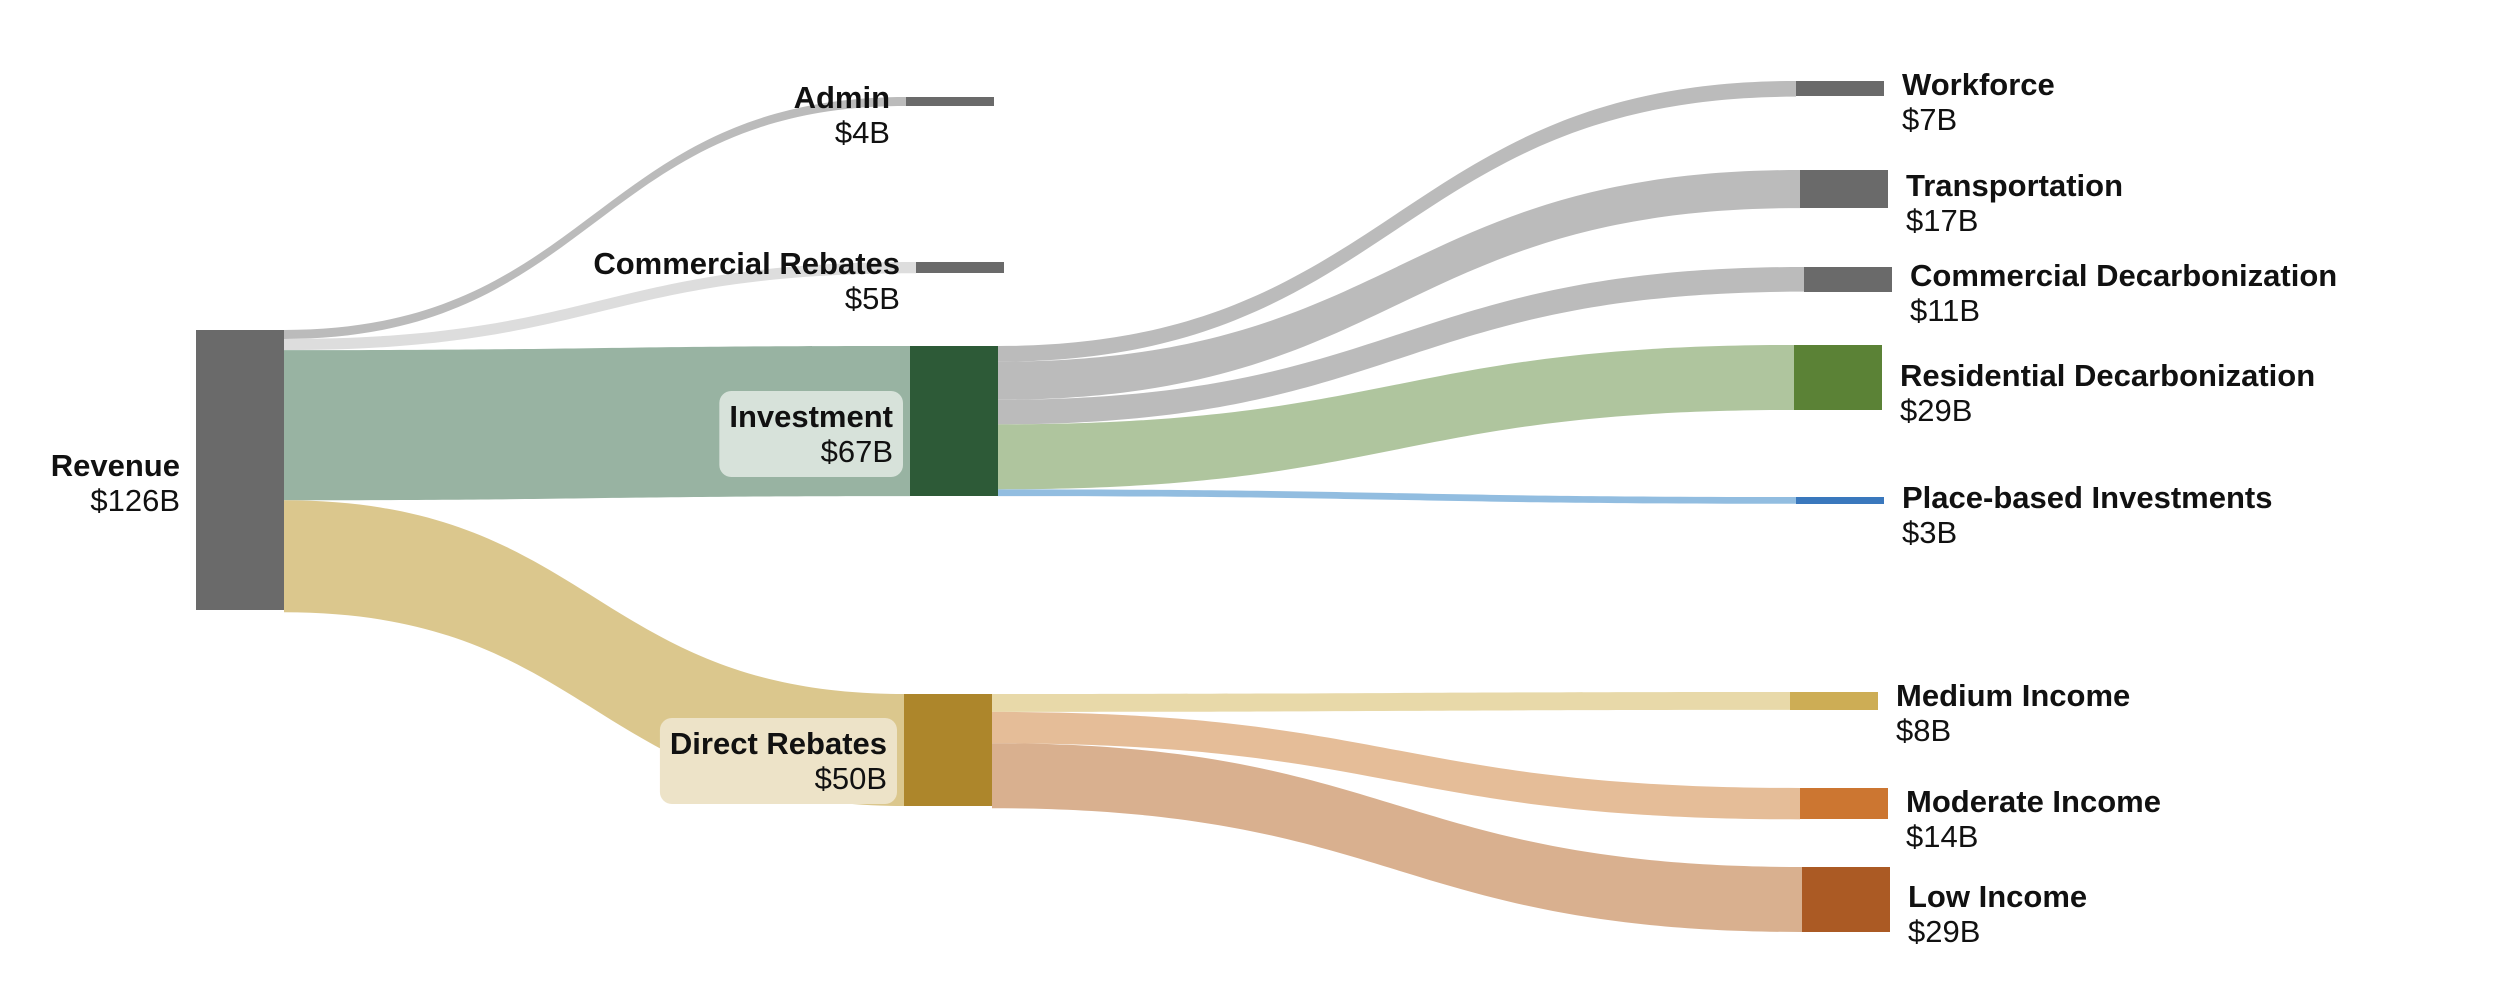 The image size is (2500, 990). I want to click on node-value-workforce: $7B, so click(1929, 119).